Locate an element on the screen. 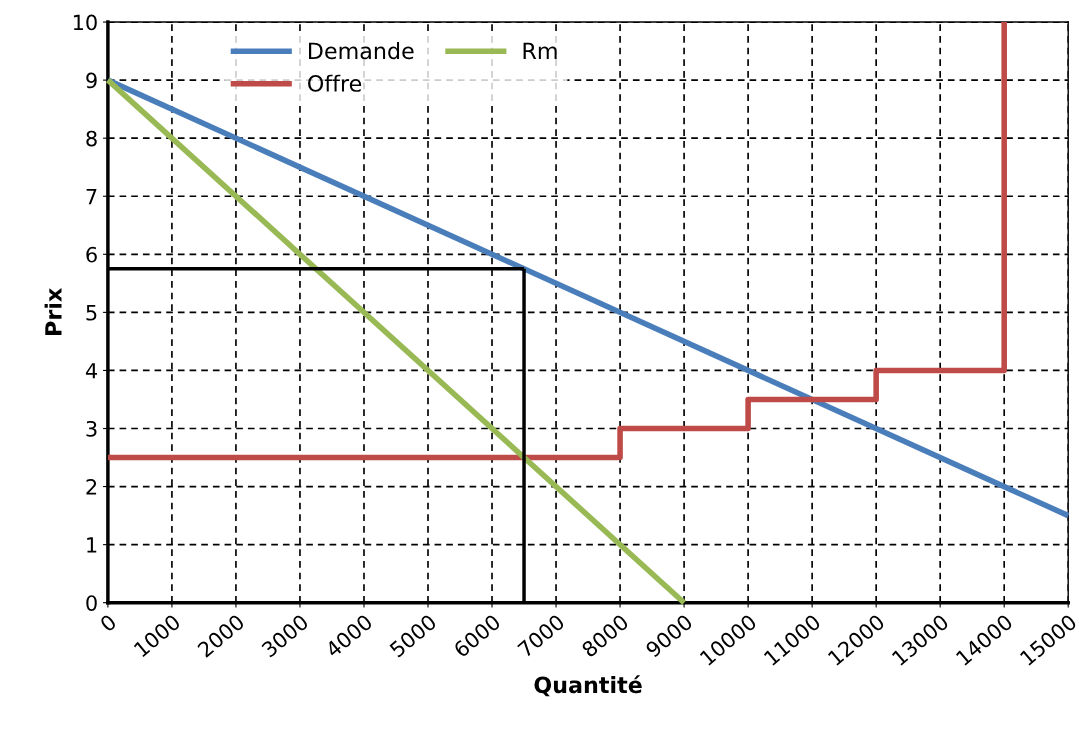  y-tick-label: 7 is located at coordinates (91, 196).